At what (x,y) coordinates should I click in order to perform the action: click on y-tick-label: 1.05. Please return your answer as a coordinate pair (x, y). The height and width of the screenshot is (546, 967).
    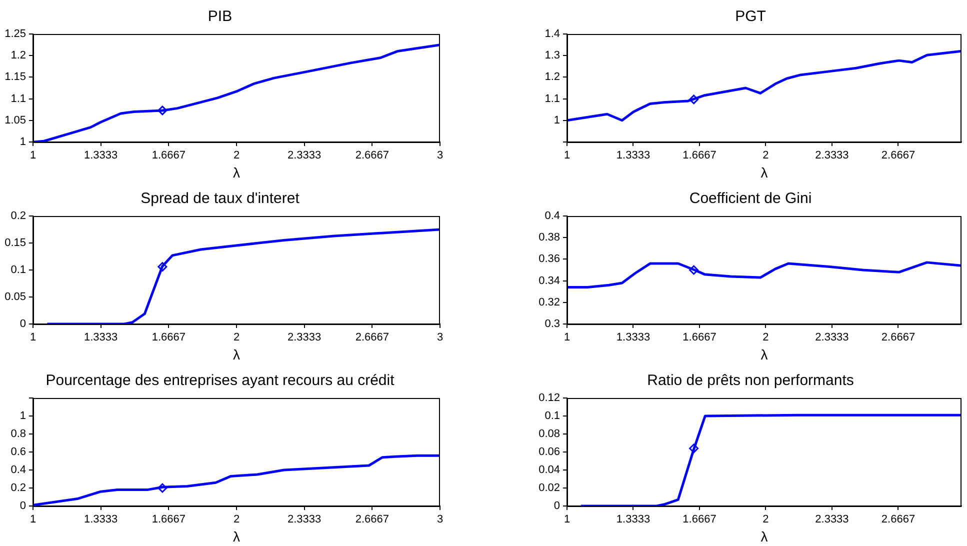
    Looking at the image, I should click on (15, 120).